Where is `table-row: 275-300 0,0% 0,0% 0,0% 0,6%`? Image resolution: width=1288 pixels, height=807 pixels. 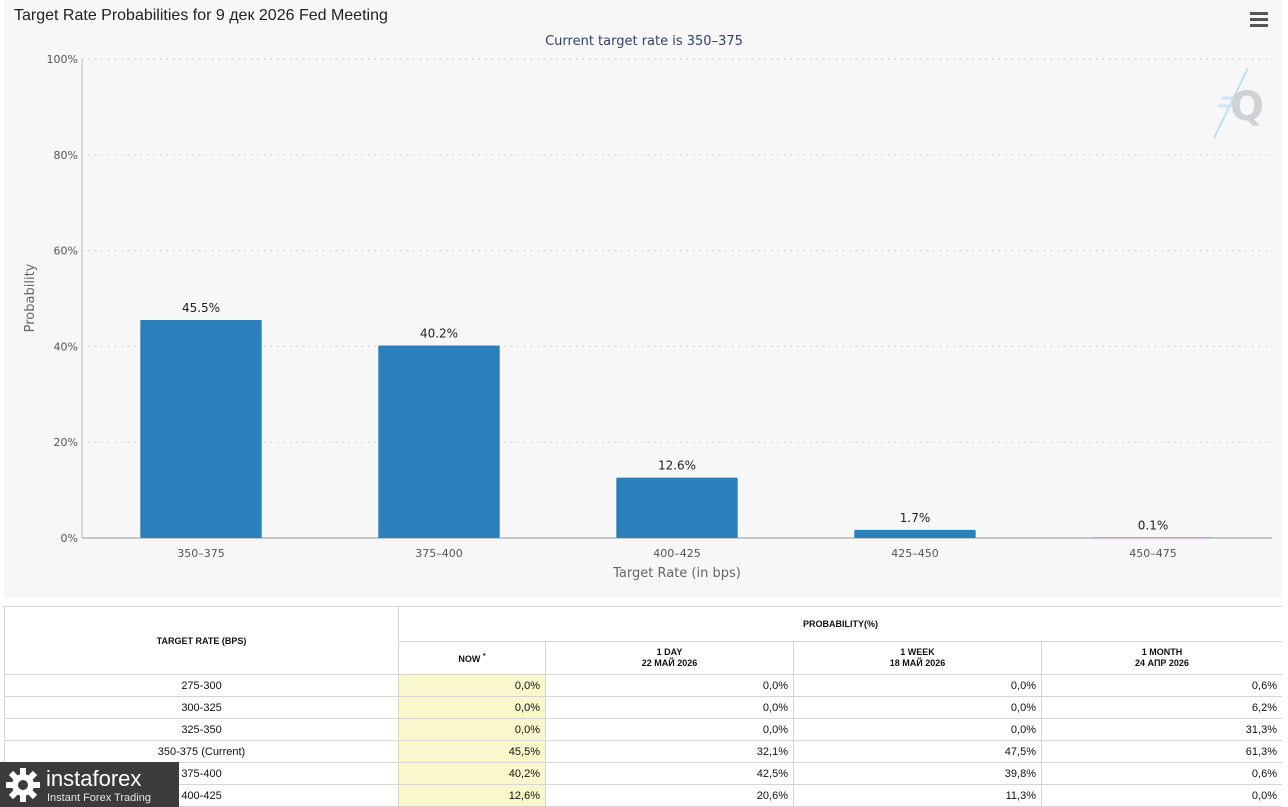 table-row: 275-300 0,0% 0,0% 0,0% 0,6% is located at coordinates (643, 685).